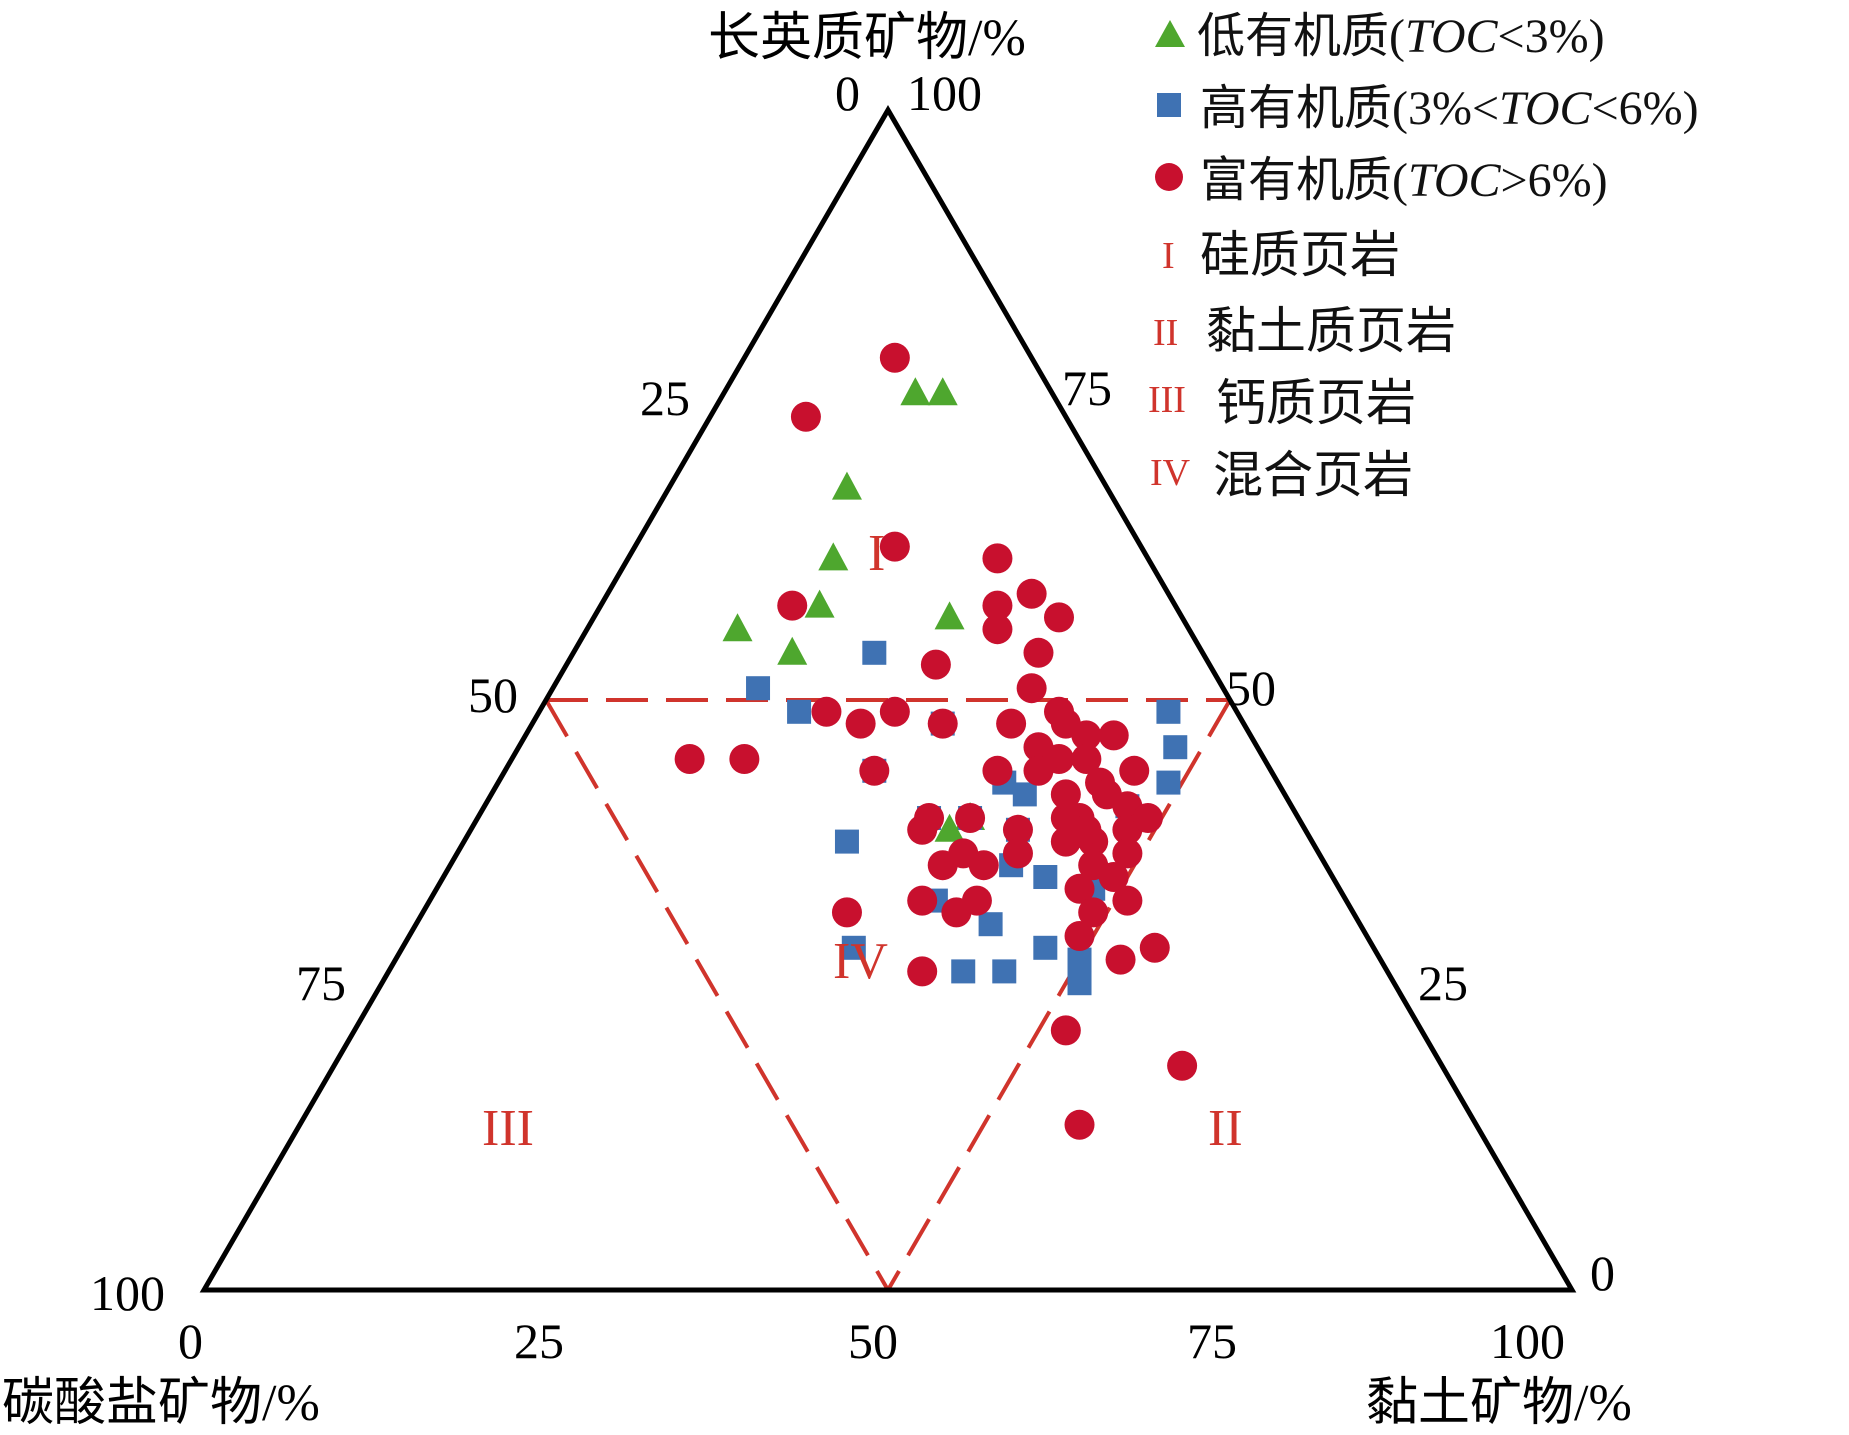 This screenshot has width=1849, height=1435. Describe the element at coordinates (867, 38) in the screenshot. I see `top-axis-title: 长英质矿物/%` at that location.